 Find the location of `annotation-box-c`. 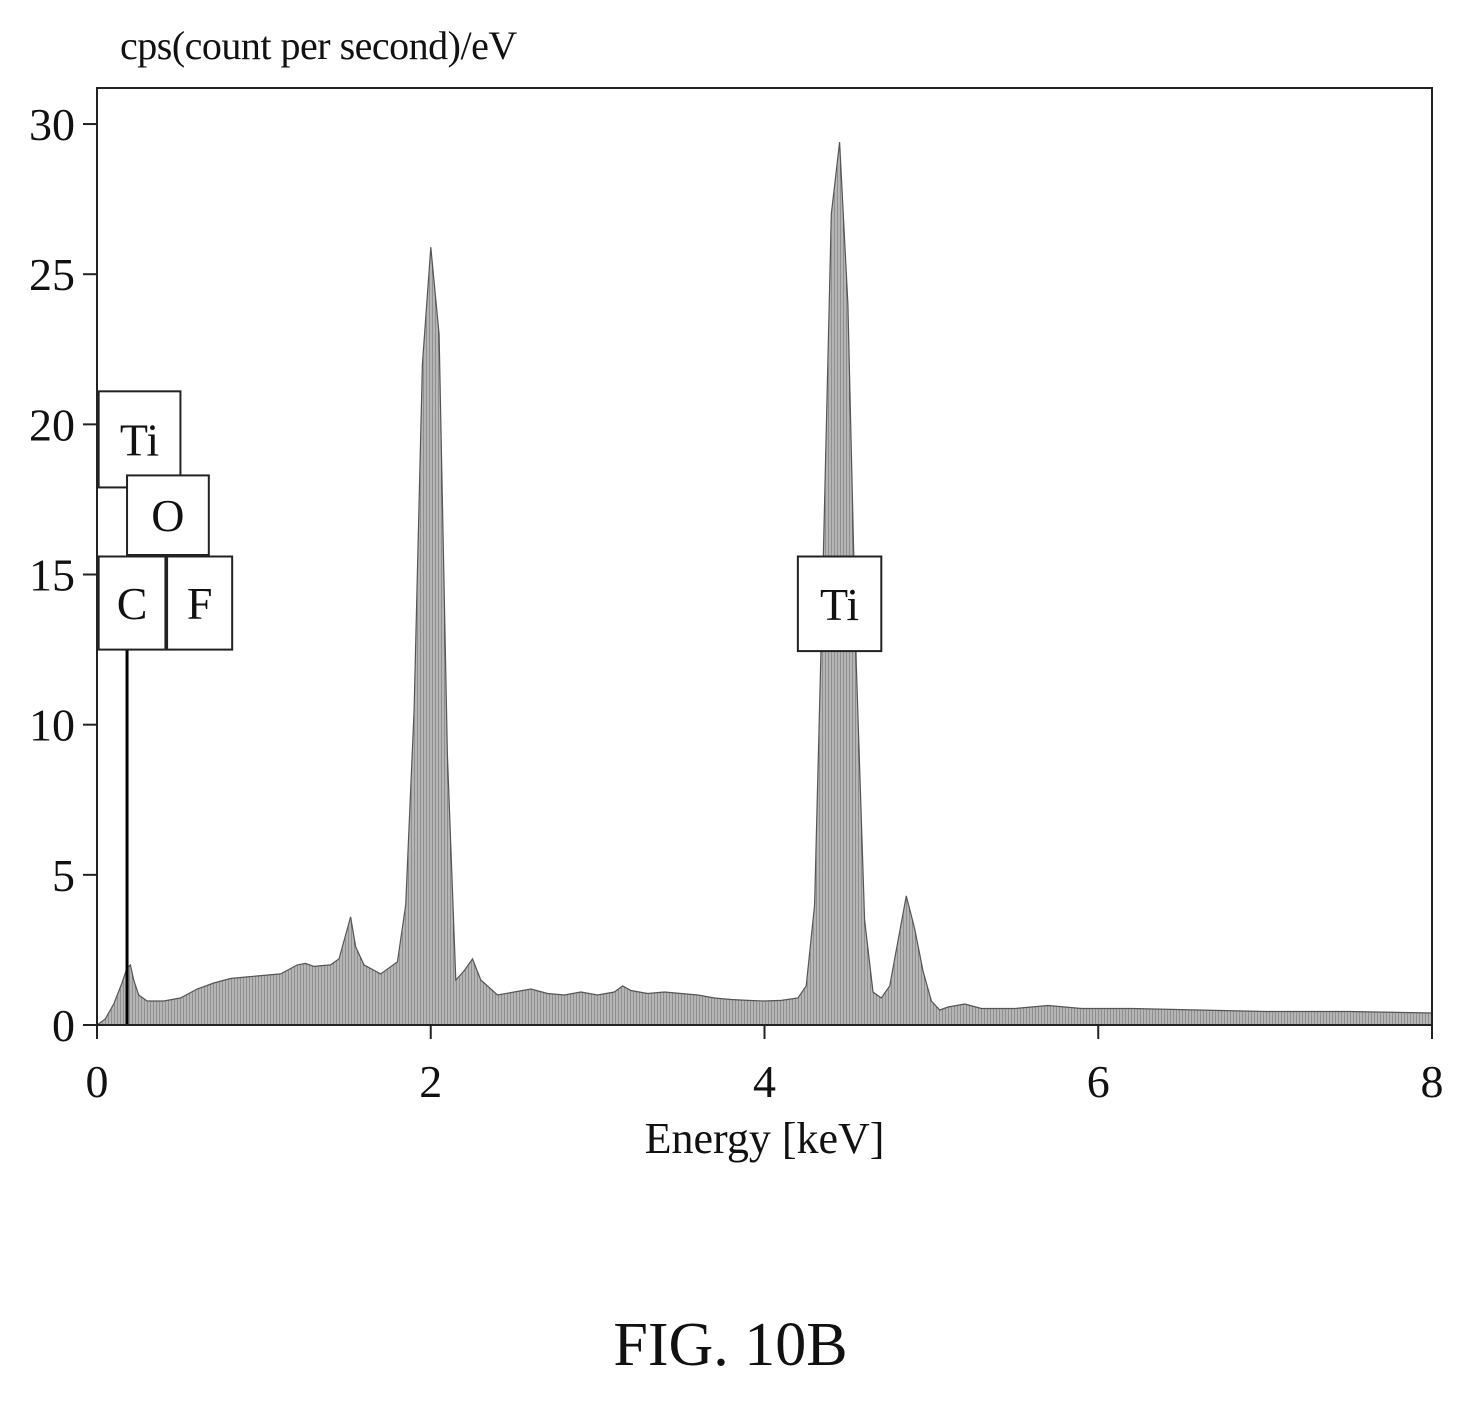

annotation-box-c is located at coordinates (132, 603).